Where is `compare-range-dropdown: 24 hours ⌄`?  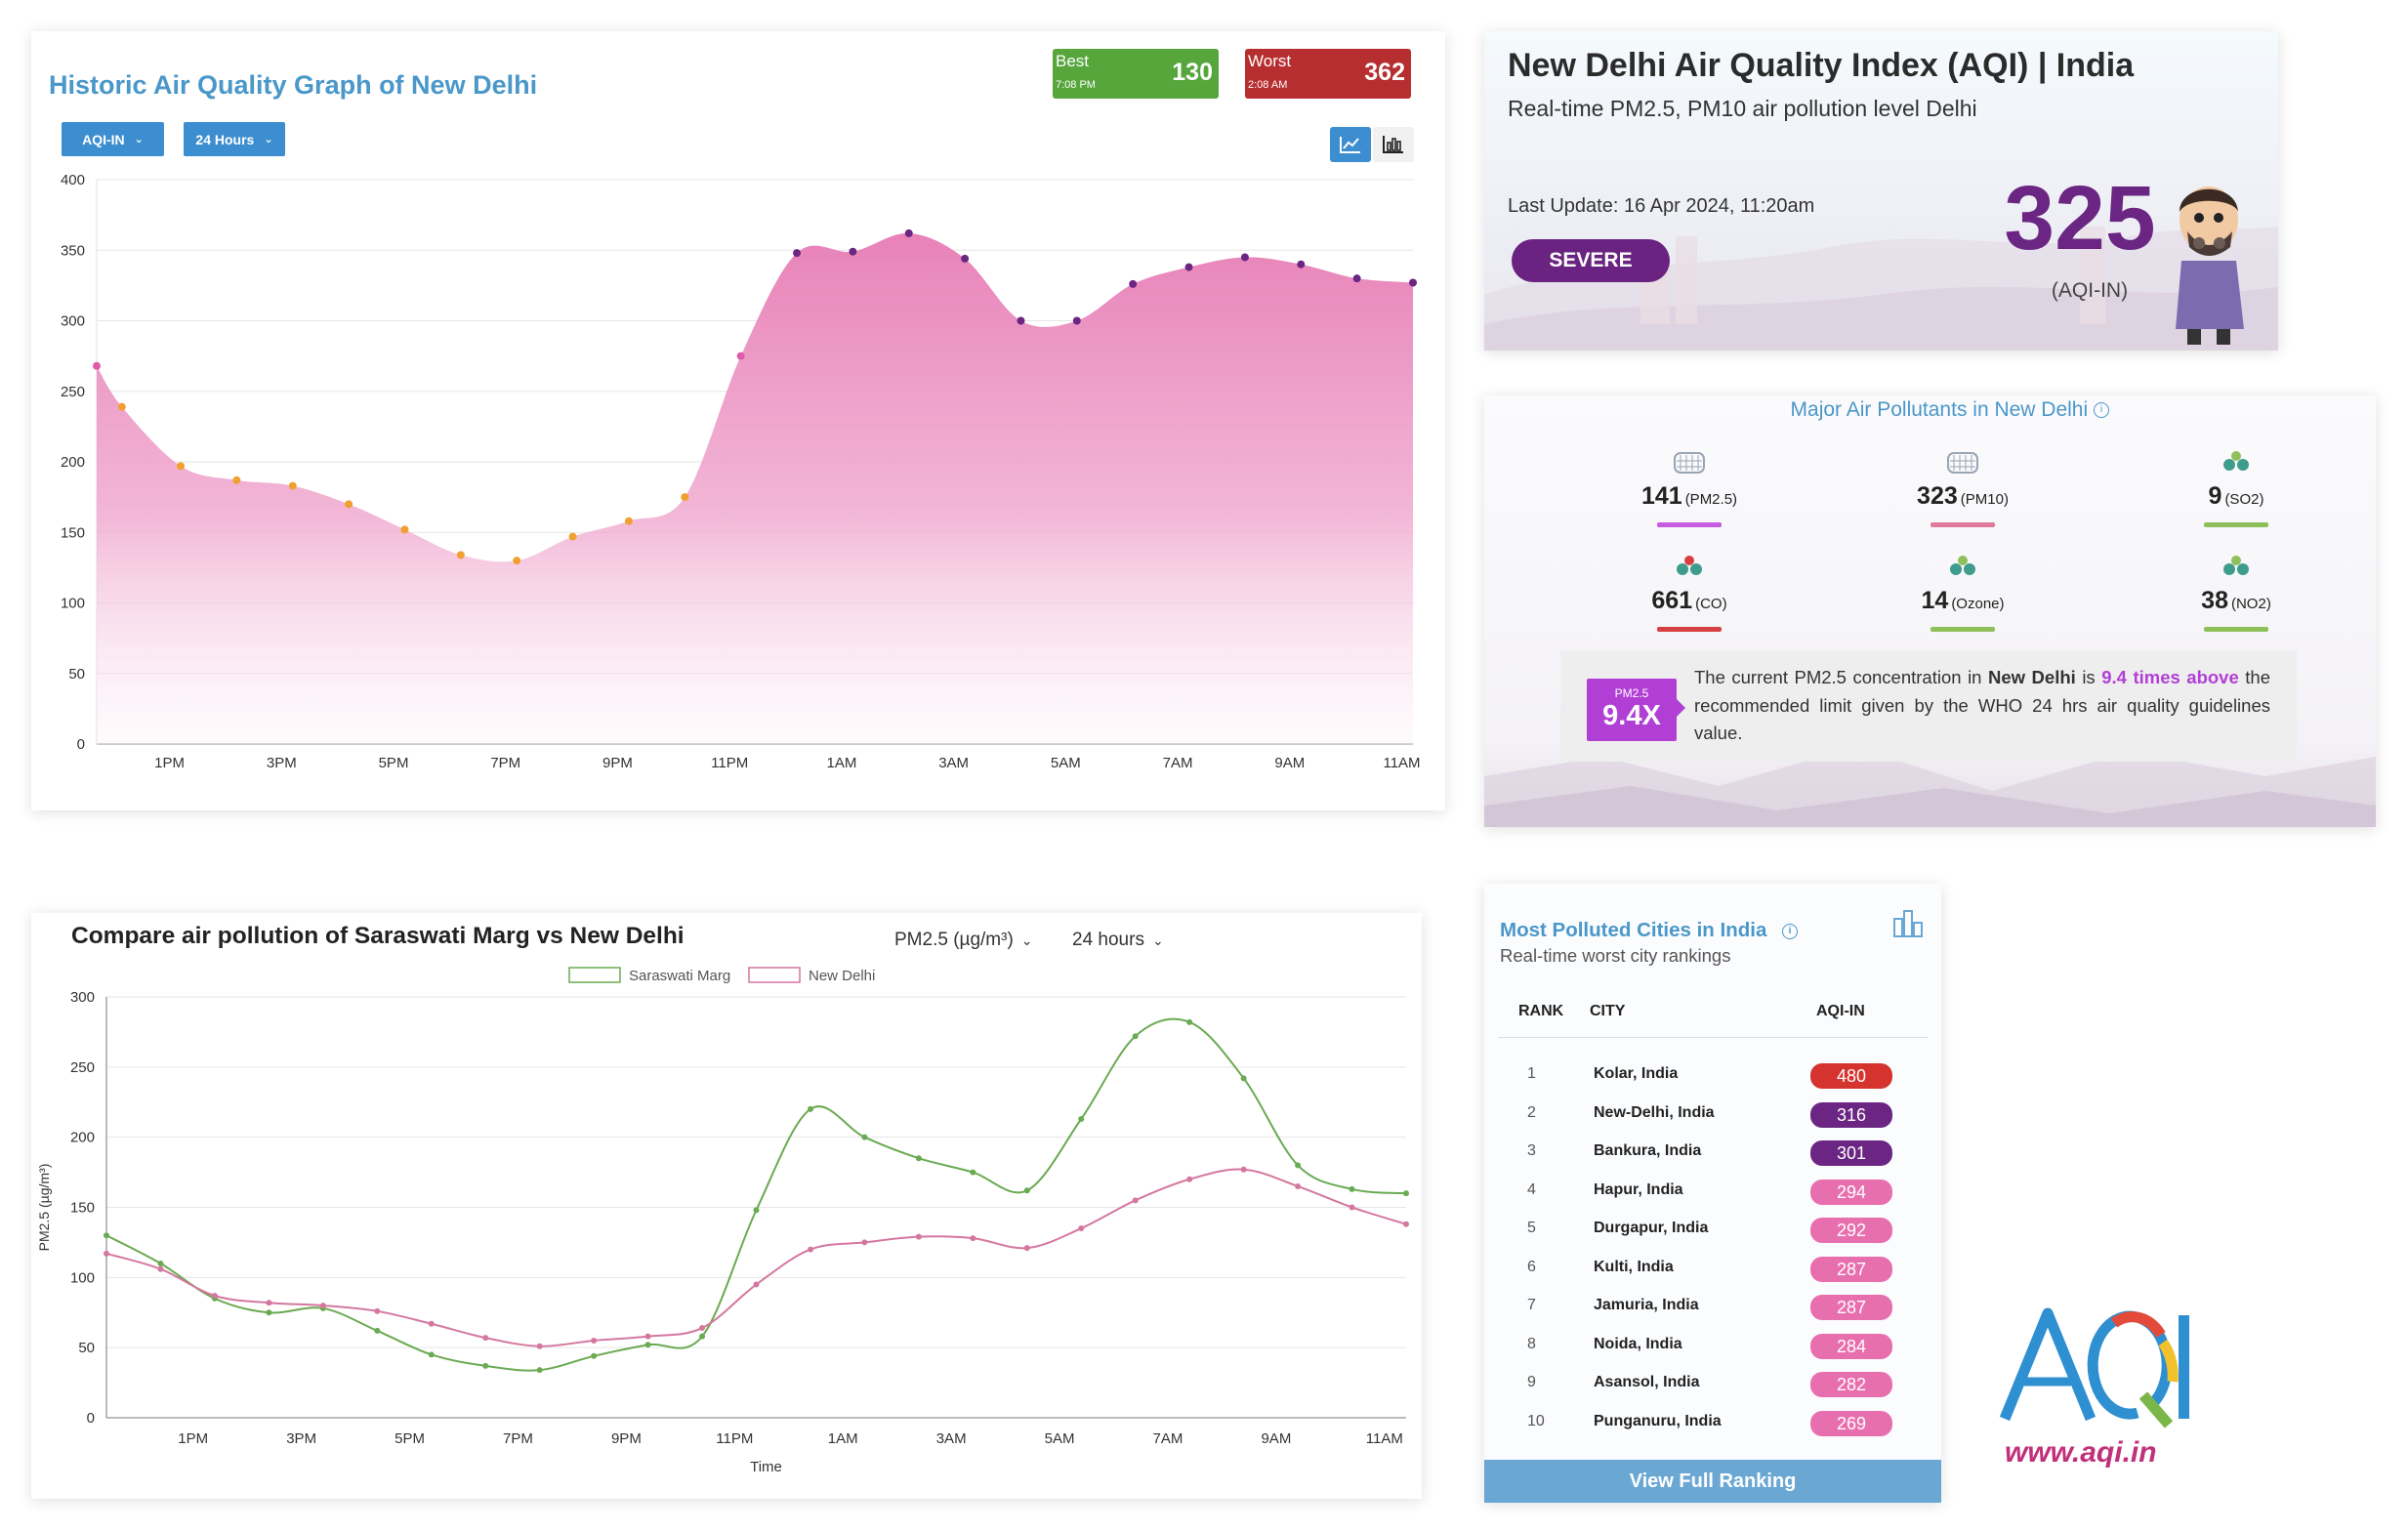
compare-range-dropdown: 24 hours ⌄ is located at coordinates (1118, 940).